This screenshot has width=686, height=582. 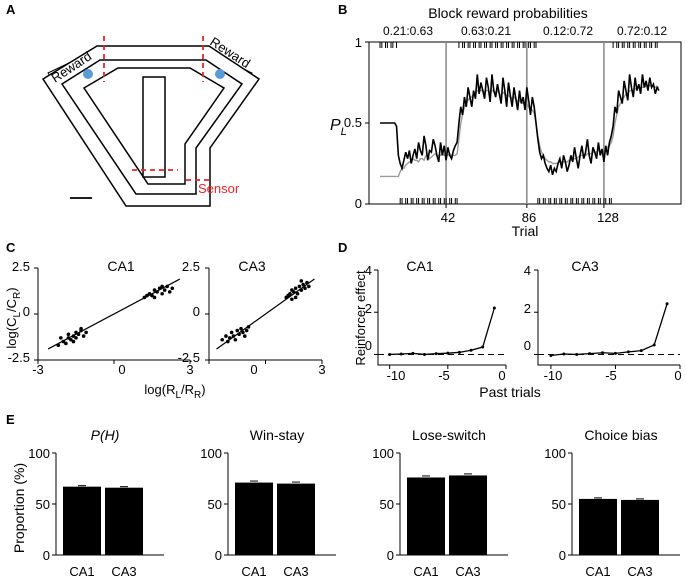 What do you see at coordinates (525, 231) in the screenshot?
I see `b-xlabel: Trial` at bounding box center [525, 231].